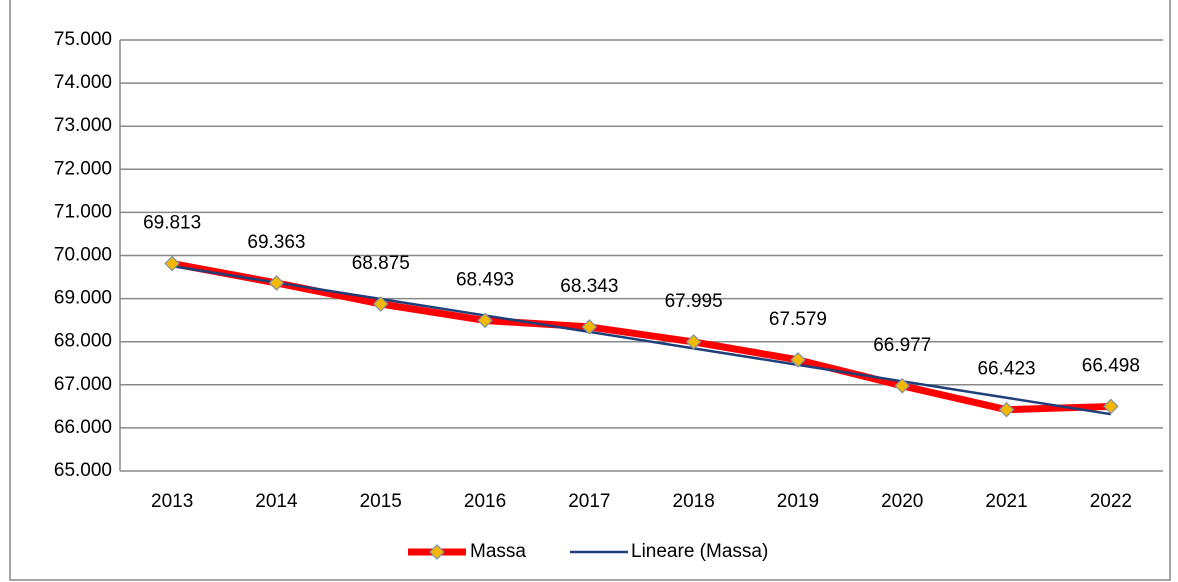 The image size is (1178, 582). Describe the element at coordinates (699, 551) in the screenshot. I see `legend-label: Lineare (Massa)` at that location.